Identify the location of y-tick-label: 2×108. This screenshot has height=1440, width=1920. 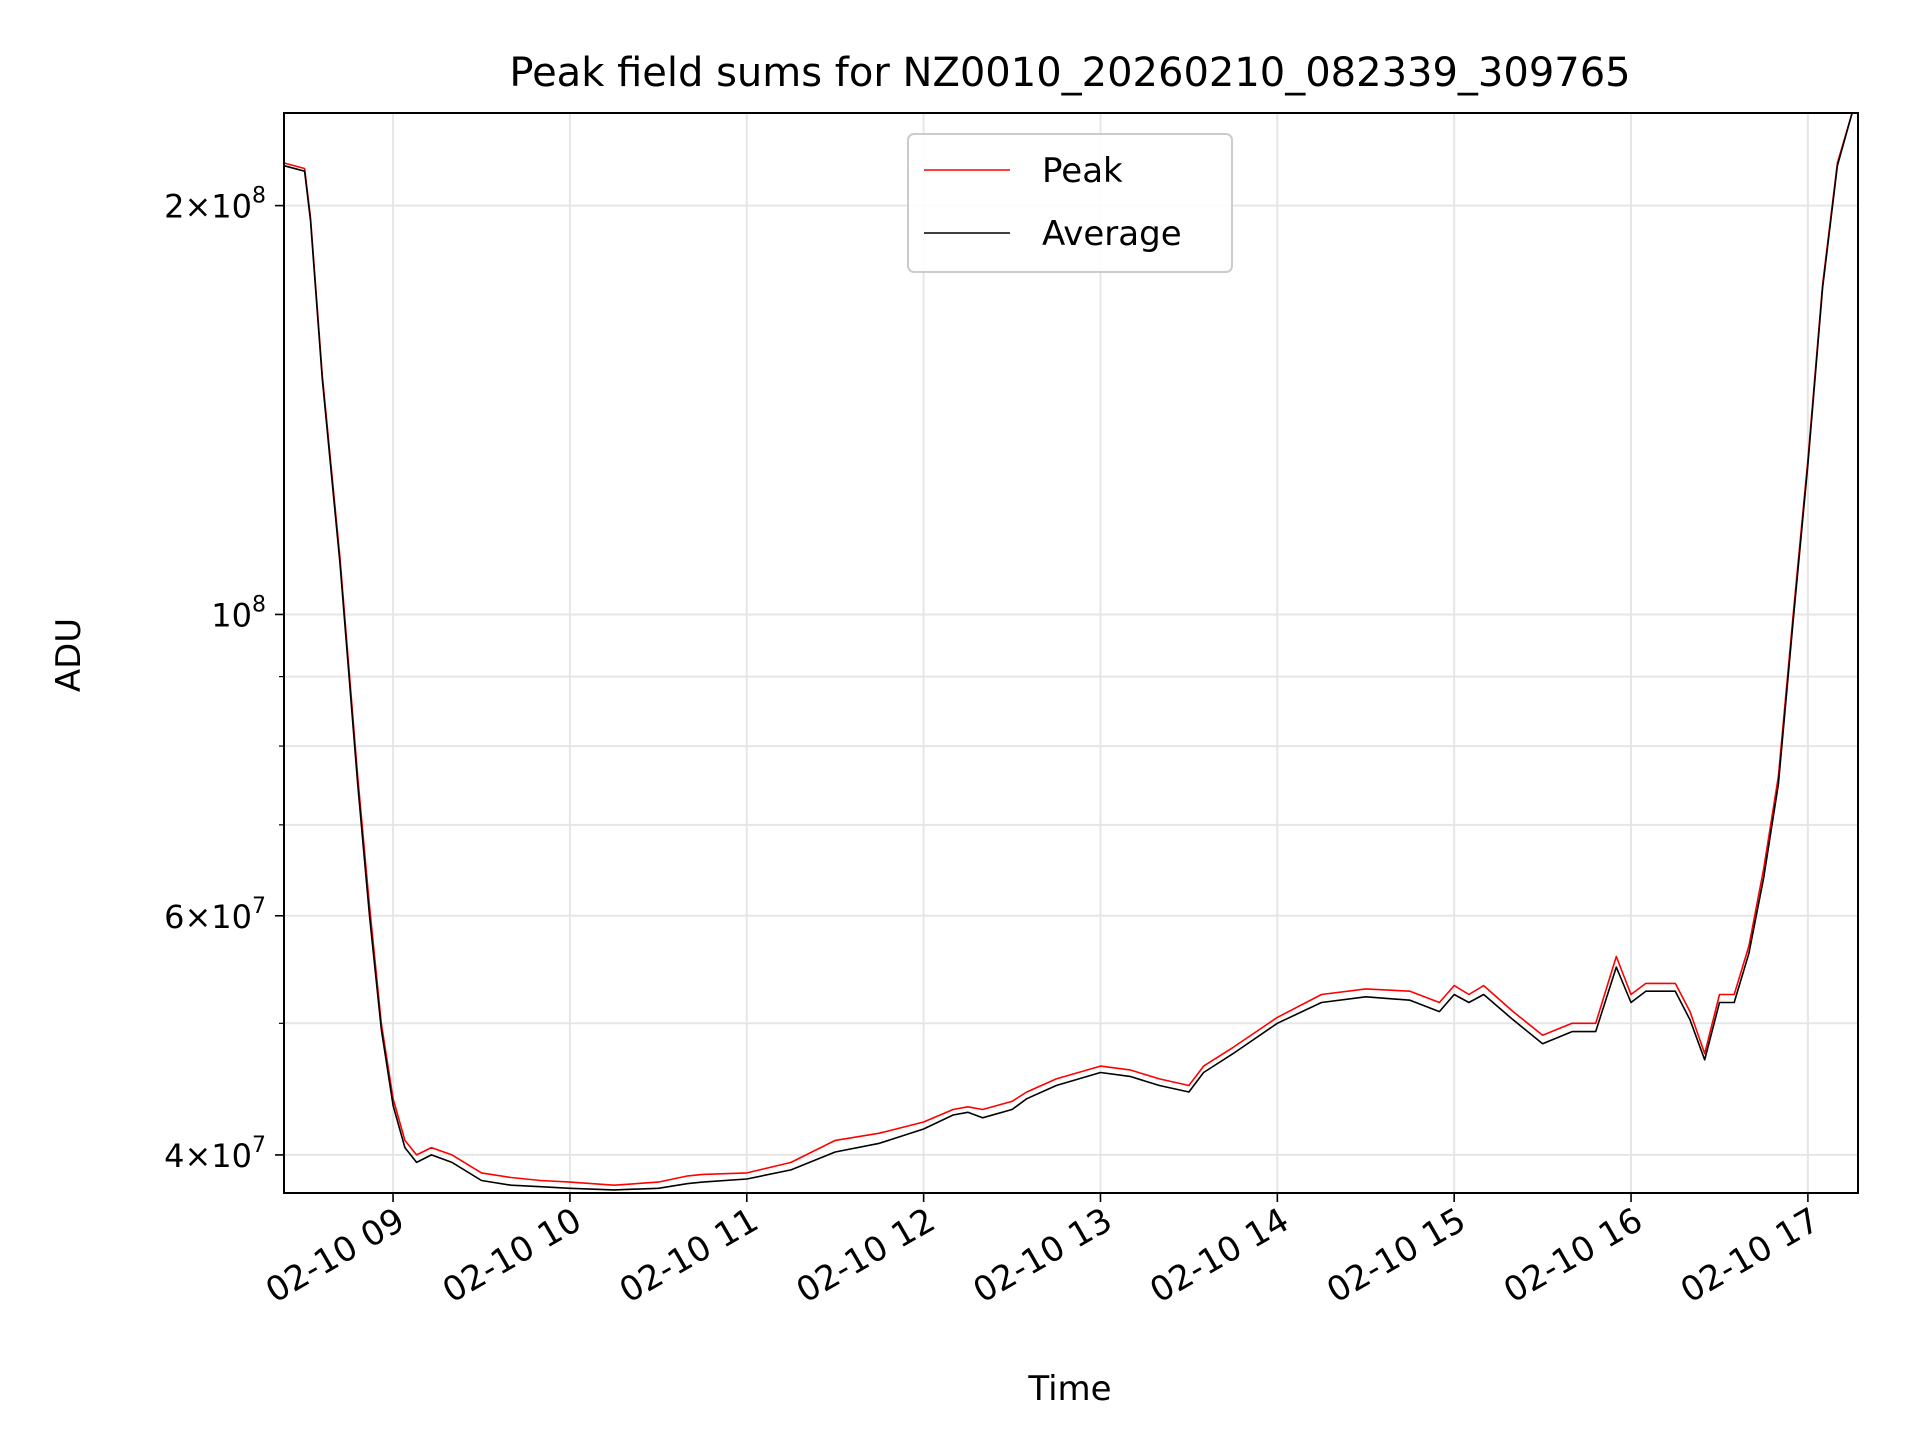
(215, 205).